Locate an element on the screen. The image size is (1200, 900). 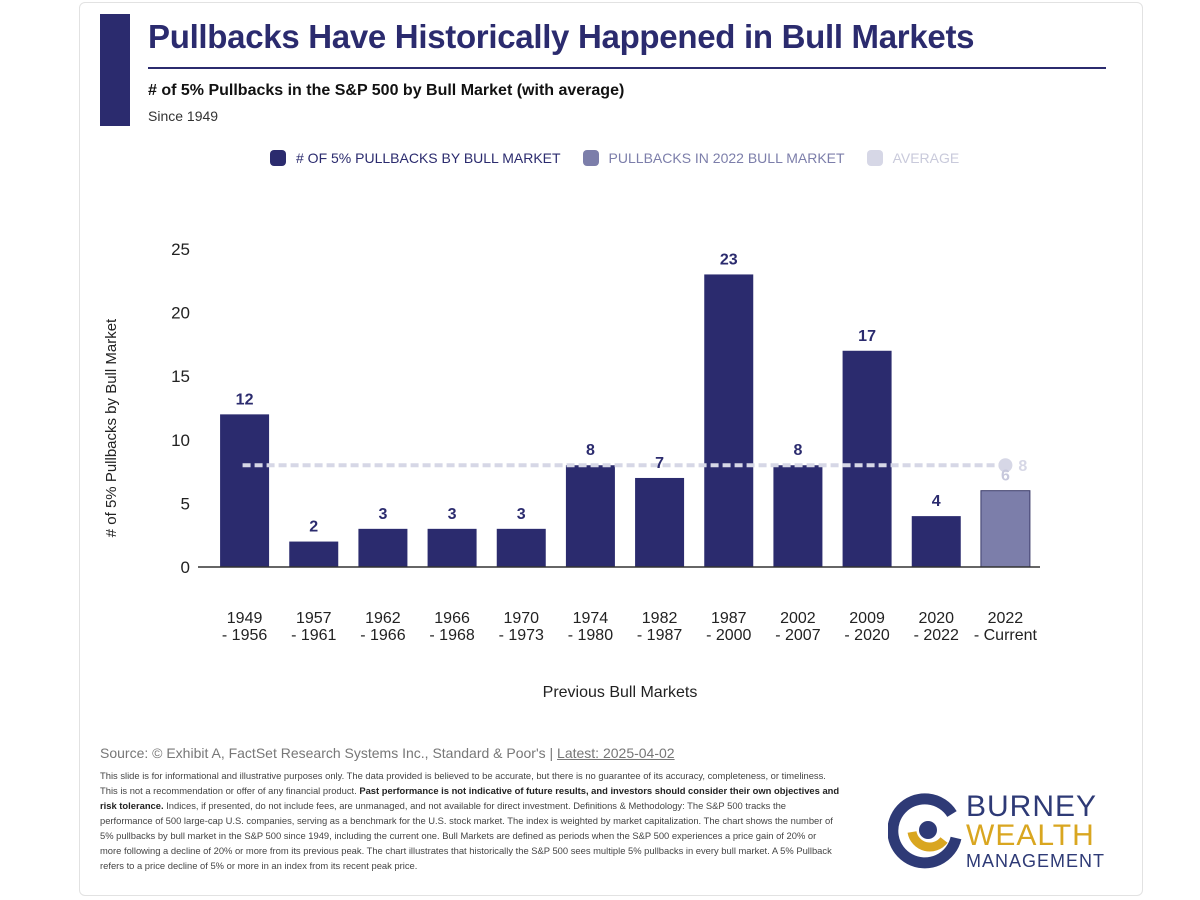
x-tick-label: 1949 is located at coordinates (245, 618).